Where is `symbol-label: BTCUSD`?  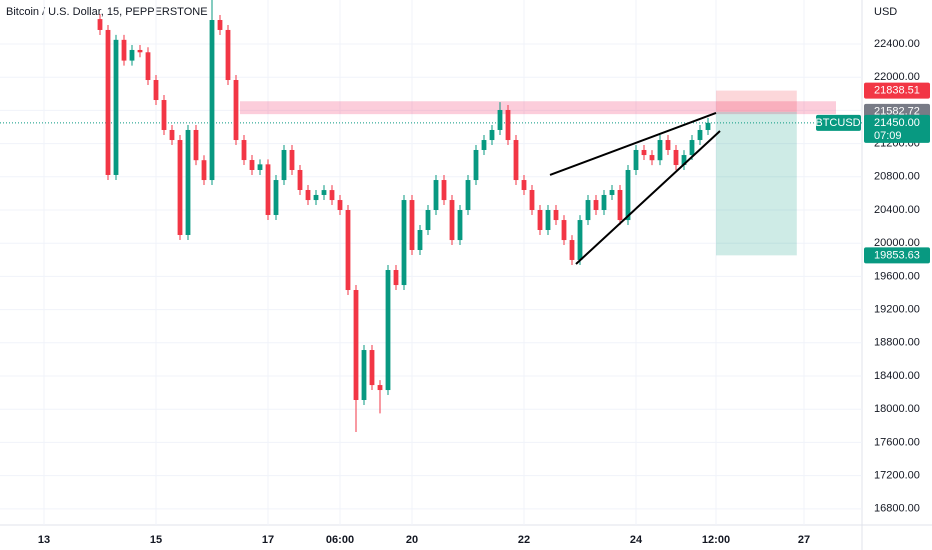 symbol-label: BTCUSD is located at coordinates (837, 123).